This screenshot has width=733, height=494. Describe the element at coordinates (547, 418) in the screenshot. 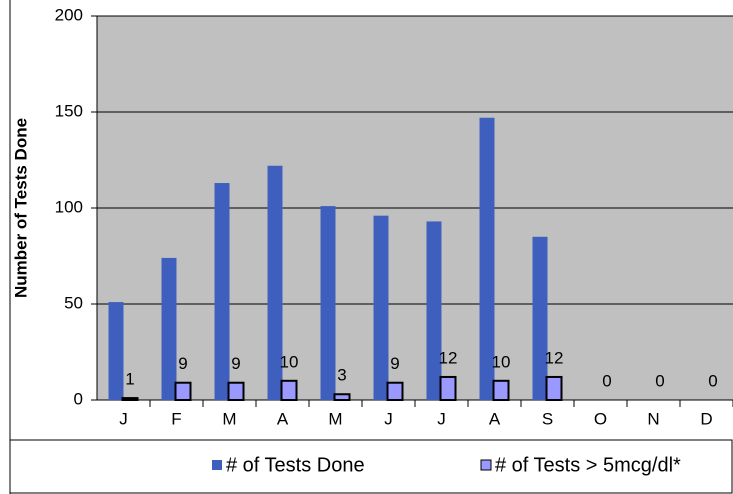

I see `x-tick-label: S` at that location.